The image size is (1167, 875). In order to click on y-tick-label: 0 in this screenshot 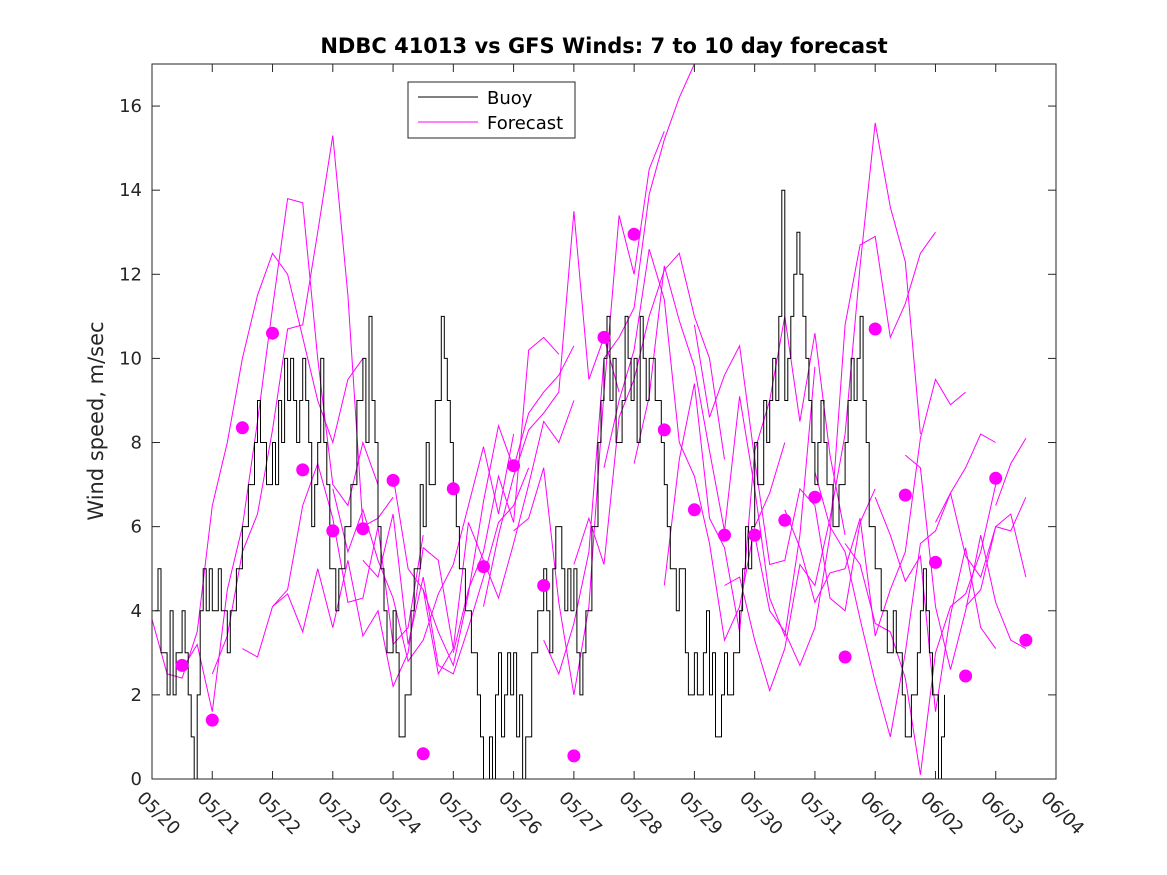, I will do `click(136, 779)`.